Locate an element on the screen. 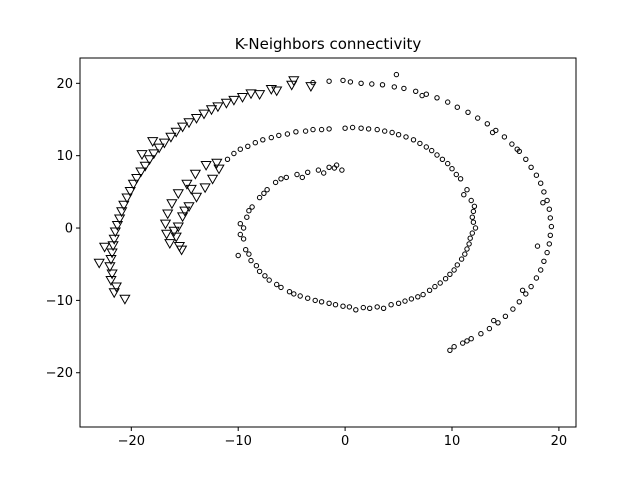 The image size is (640, 480). x-tick-label: −20 is located at coordinates (131, 441).